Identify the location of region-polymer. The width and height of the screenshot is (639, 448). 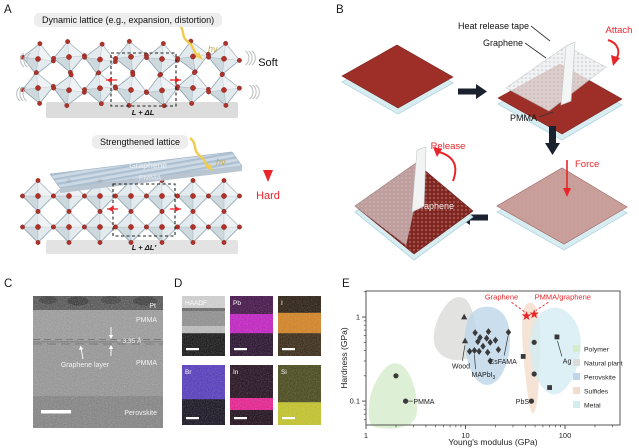
(393, 396).